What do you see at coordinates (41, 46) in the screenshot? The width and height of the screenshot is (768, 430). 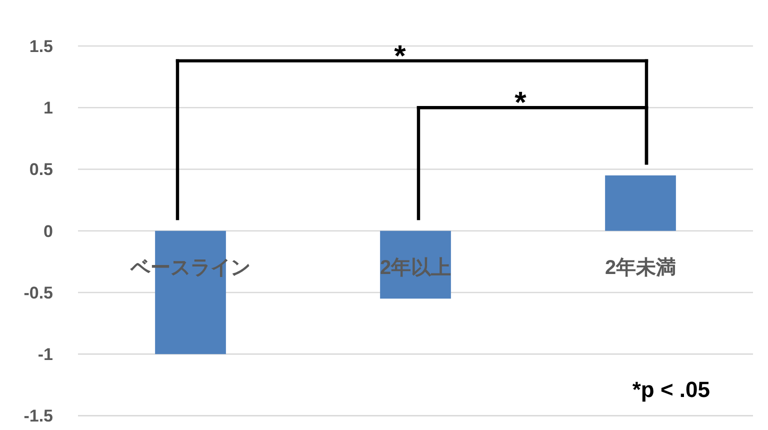 I see `y-tick-label: 1.5` at bounding box center [41, 46].